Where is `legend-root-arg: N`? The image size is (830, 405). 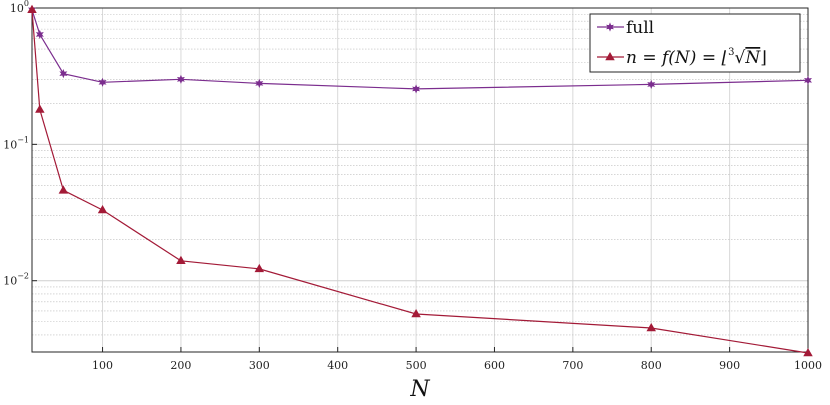 legend-root-arg: N is located at coordinates (752, 58).